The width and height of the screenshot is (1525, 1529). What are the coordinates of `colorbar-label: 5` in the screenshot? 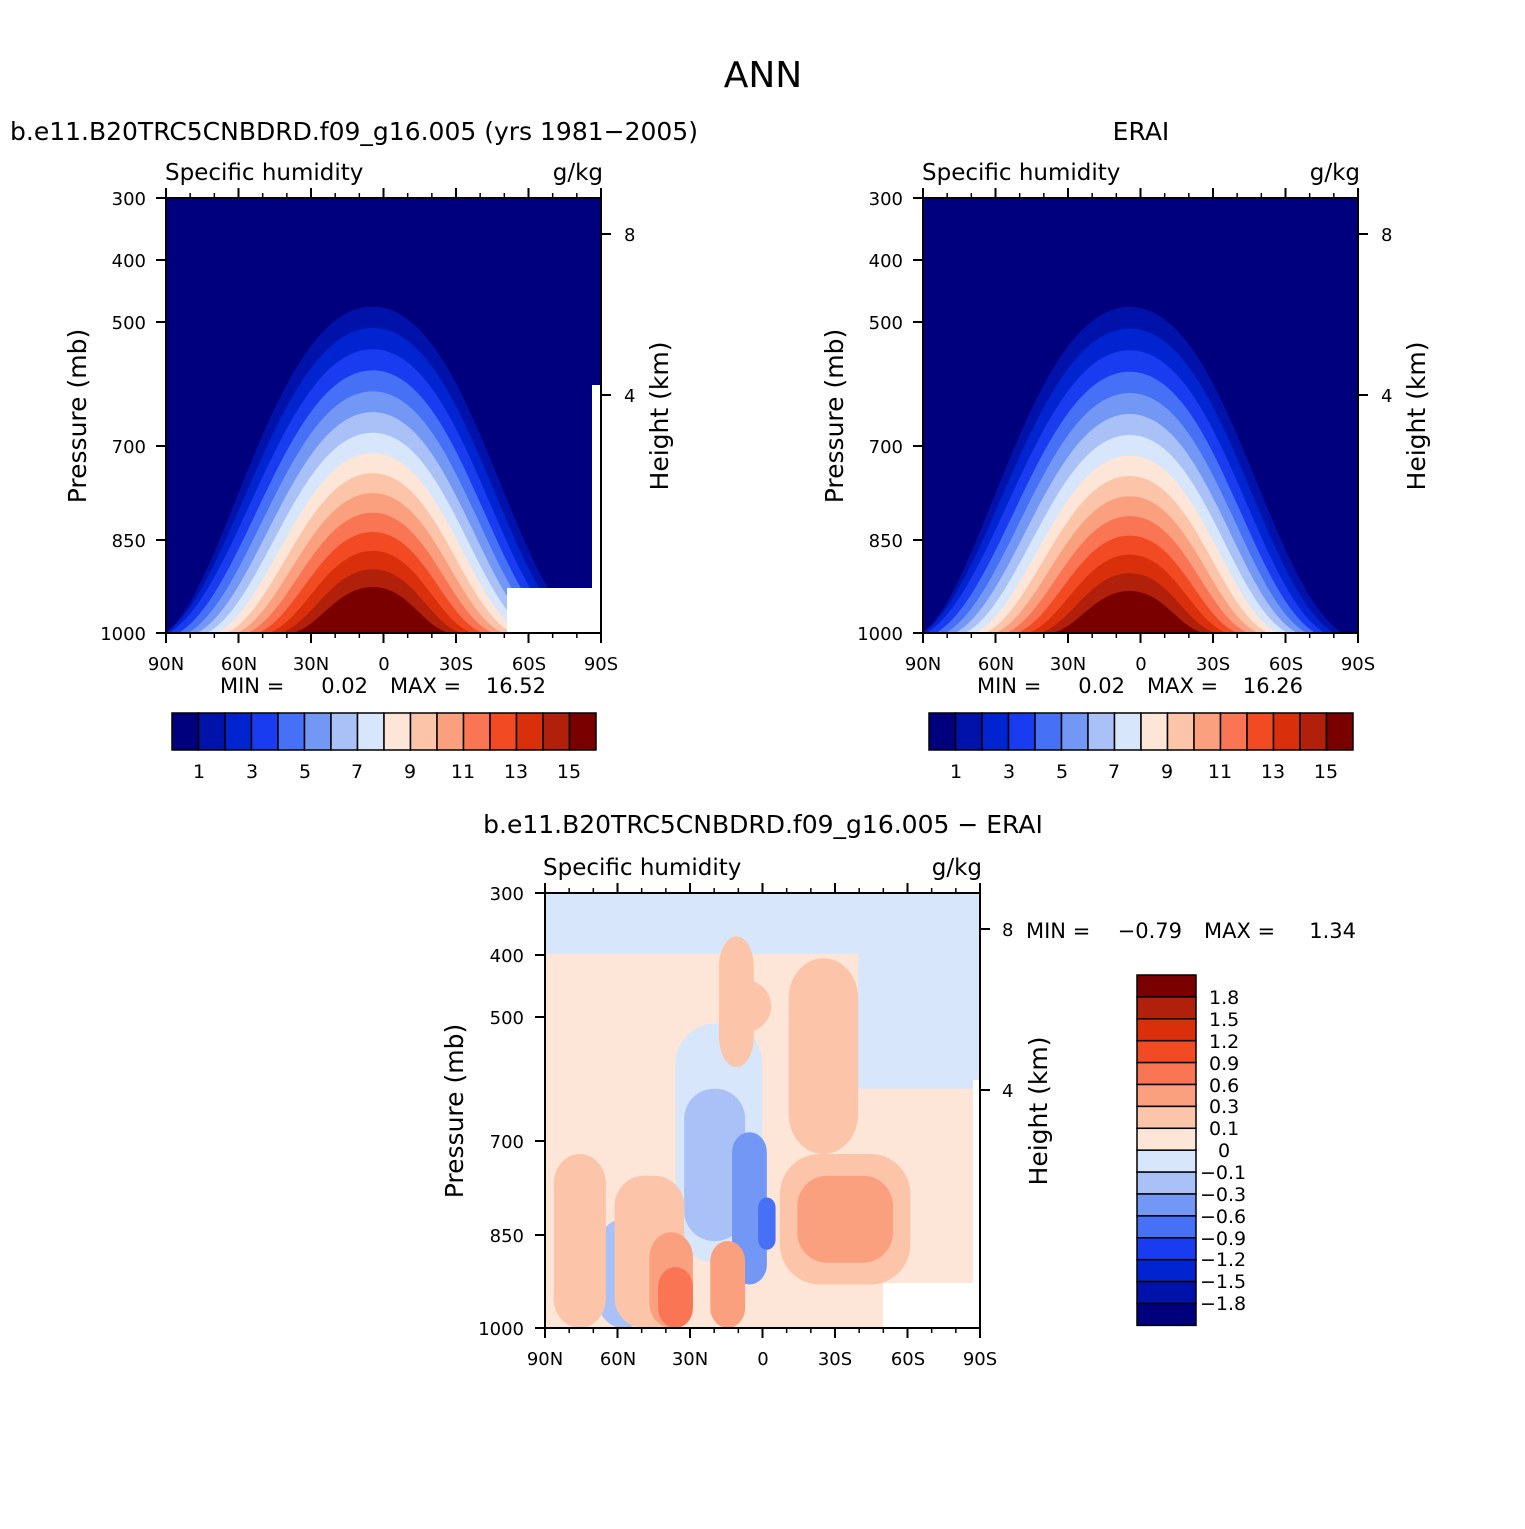 It's located at (305, 772).